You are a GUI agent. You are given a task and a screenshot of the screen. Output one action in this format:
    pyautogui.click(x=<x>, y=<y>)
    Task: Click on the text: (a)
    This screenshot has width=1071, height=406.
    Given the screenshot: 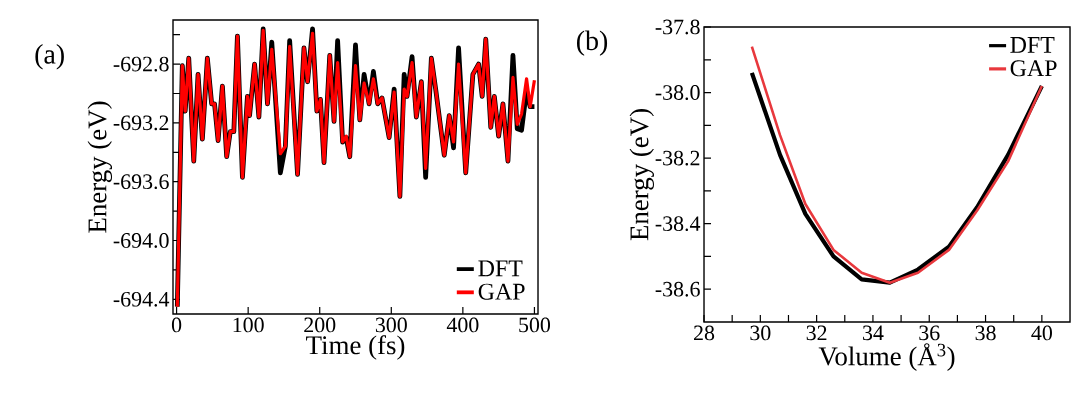 What is the action you would take?
    pyautogui.click(x=49, y=57)
    